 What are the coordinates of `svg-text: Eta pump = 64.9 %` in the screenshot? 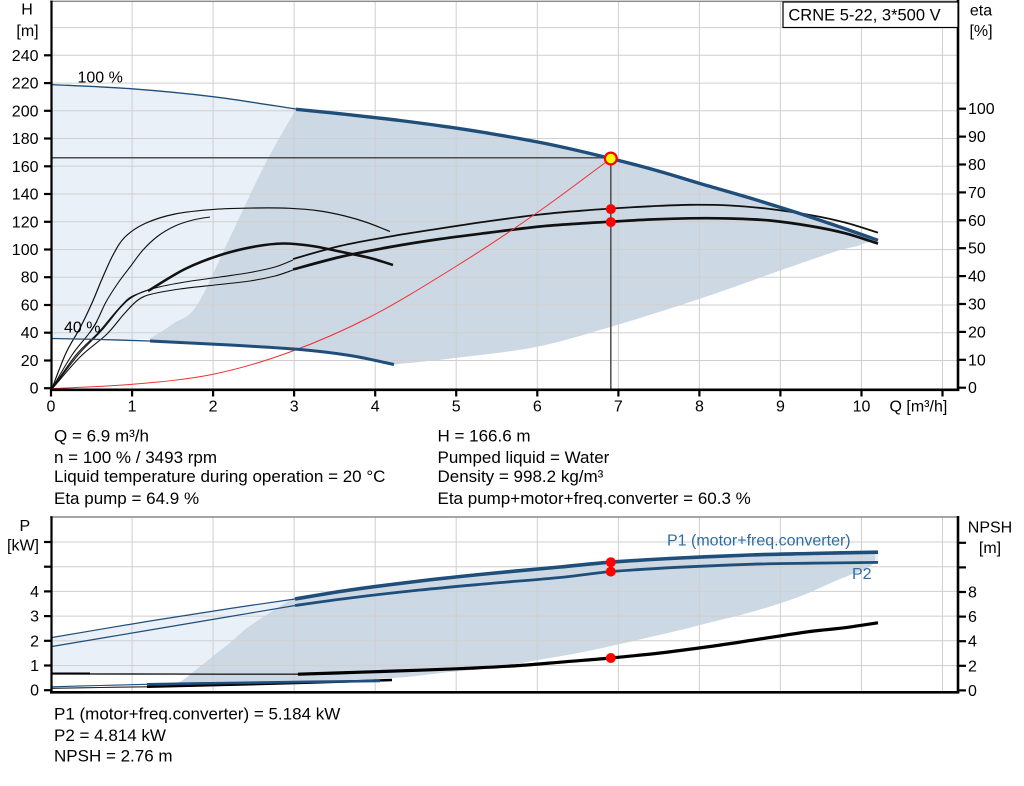 It's located at (126, 498).